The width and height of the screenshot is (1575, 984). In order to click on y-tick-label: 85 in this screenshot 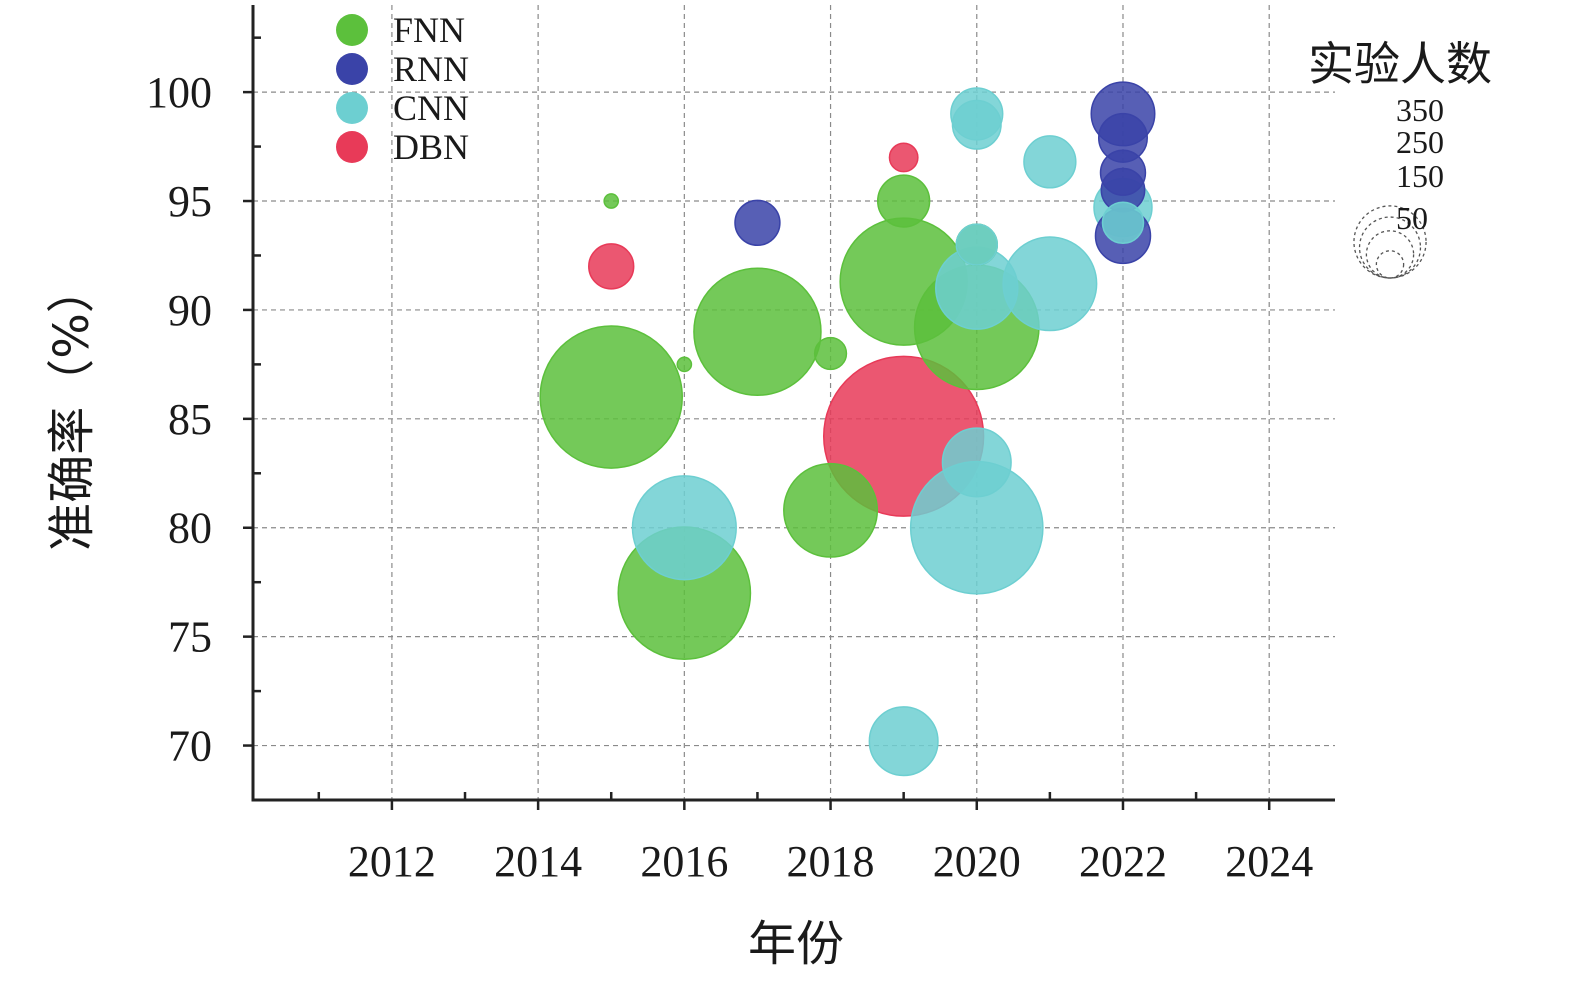, I will do `click(190, 419)`.